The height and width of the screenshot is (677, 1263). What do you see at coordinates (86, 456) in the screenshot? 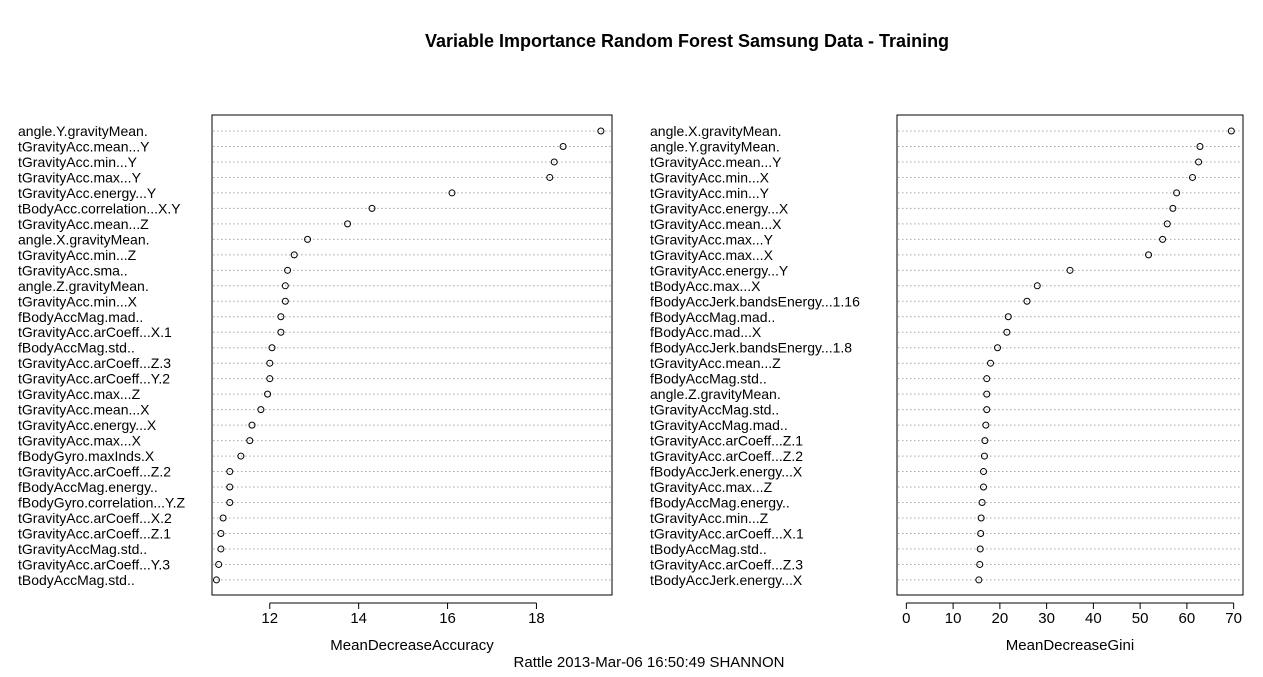
I see `accuracy-variable-label: fBodyGyro.maxInds.X` at bounding box center [86, 456].